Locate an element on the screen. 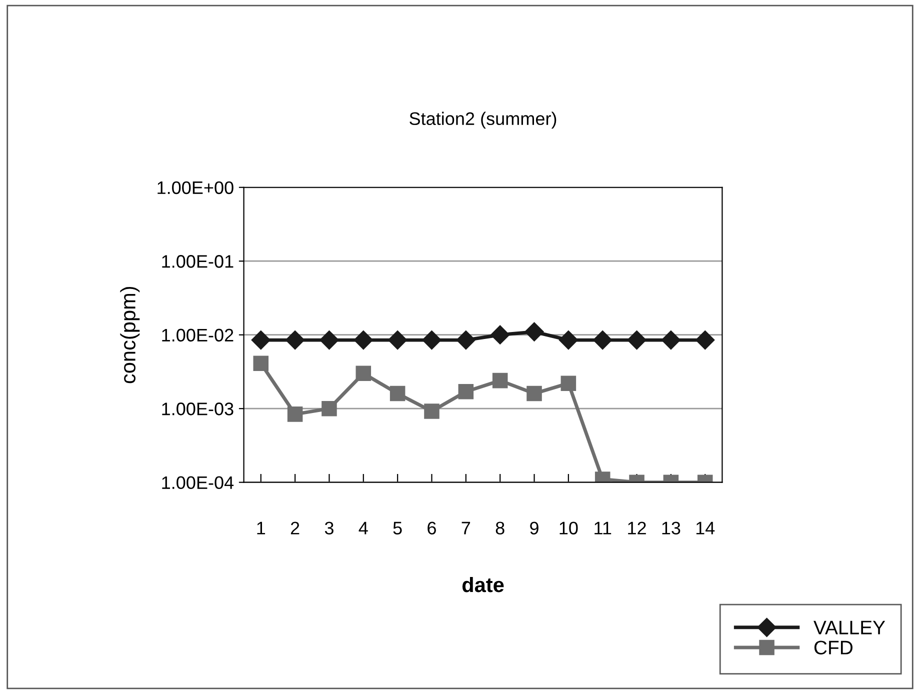  x-tick-label: 11 is located at coordinates (603, 528).